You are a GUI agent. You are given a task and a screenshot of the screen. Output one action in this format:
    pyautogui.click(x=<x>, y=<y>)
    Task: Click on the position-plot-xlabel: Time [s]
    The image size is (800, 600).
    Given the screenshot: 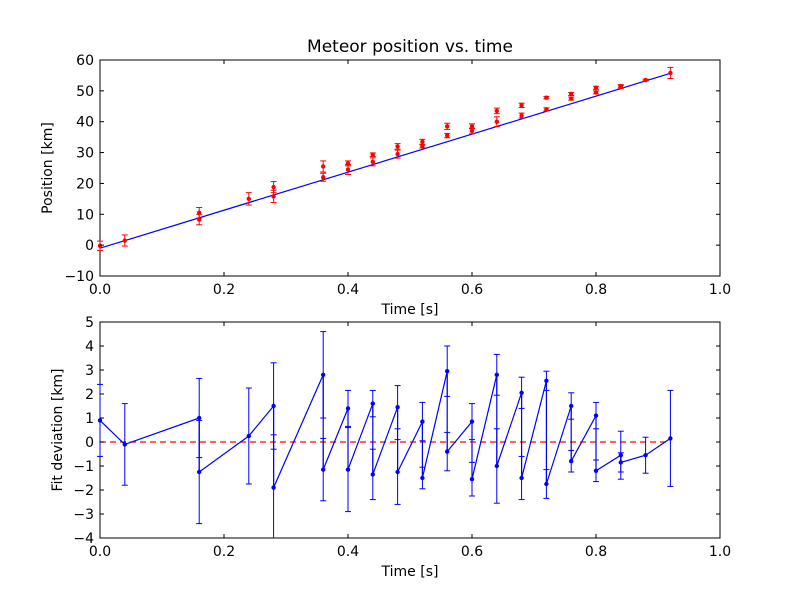 What is the action you would take?
    pyautogui.click(x=410, y=310)
    